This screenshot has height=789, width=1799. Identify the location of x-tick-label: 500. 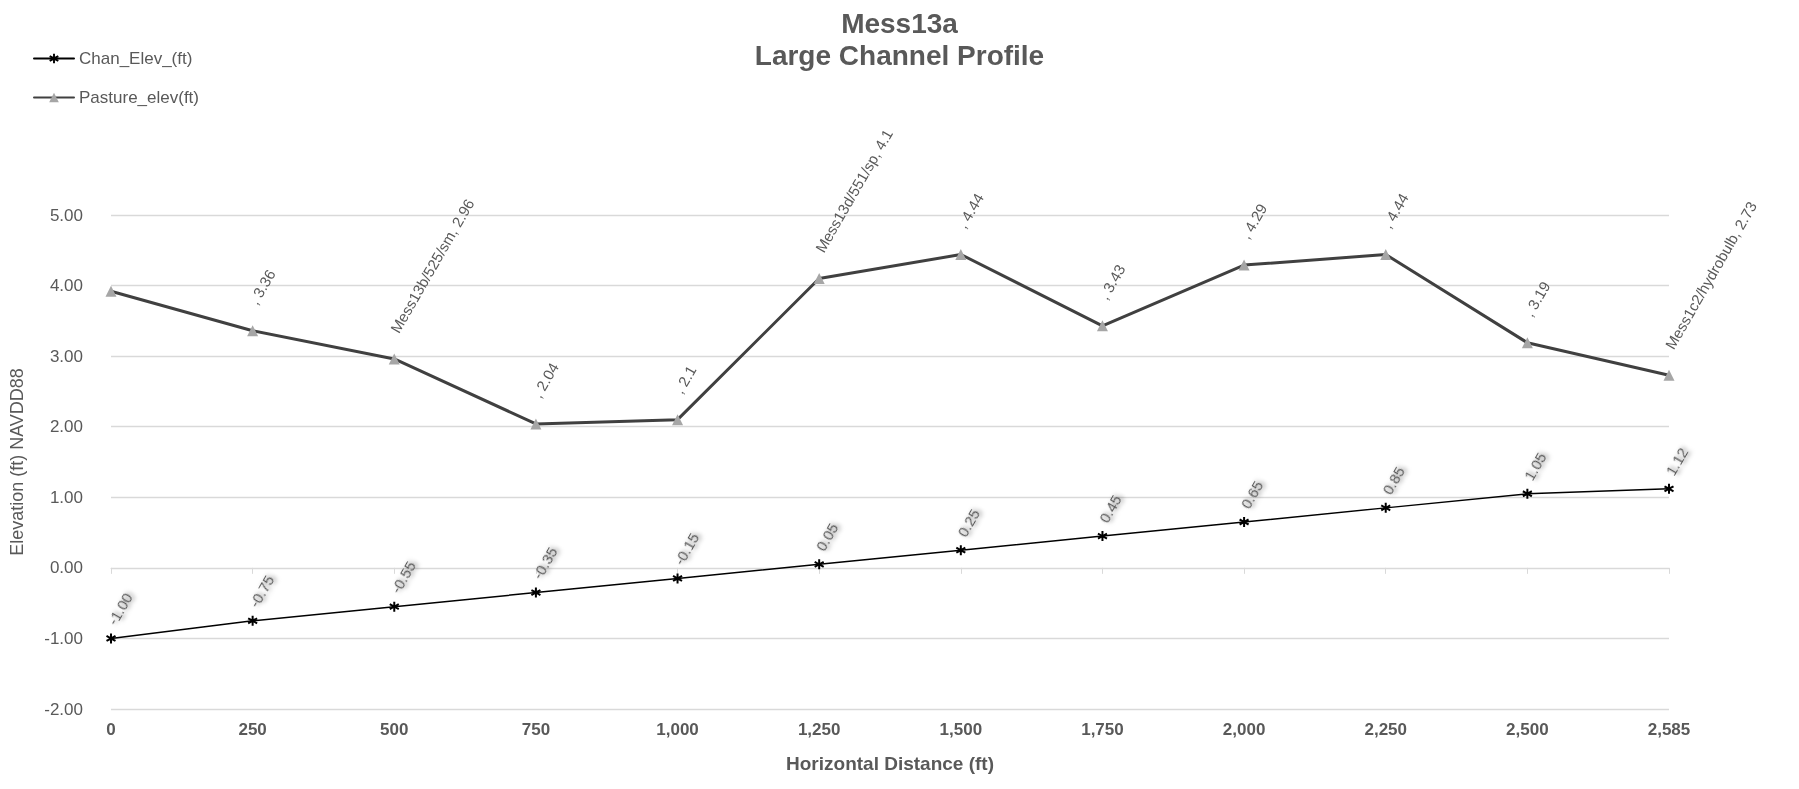
(394, 729).